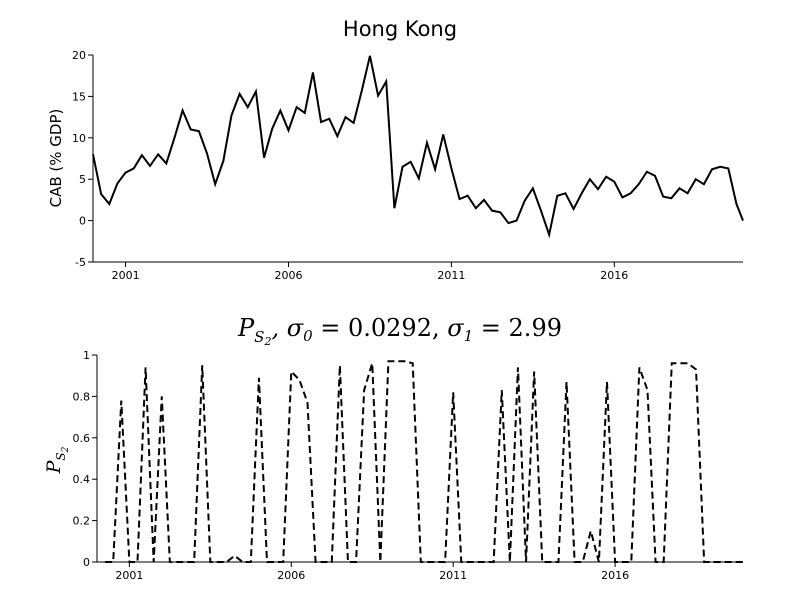 This screenshot has width=800, height=600. Describe the element at coordinates (614, 275) in the screenshot. I see `cab-x-tick-label: 2016` at that location.